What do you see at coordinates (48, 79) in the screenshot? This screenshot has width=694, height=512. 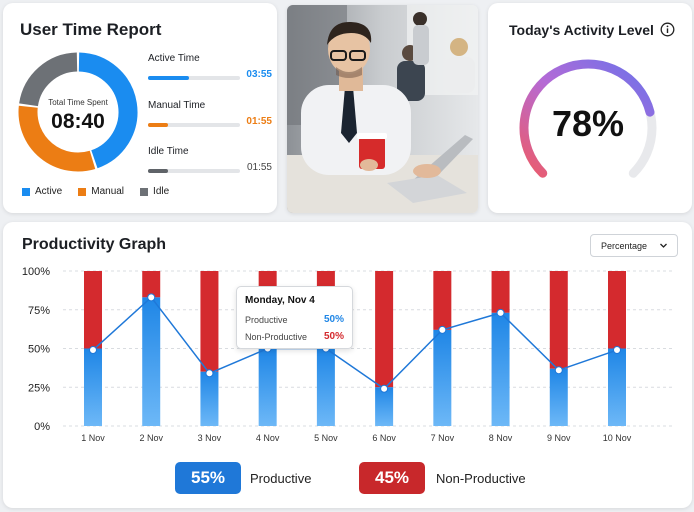 I see `donut-segment-idle` at bounding box center [48, 79].